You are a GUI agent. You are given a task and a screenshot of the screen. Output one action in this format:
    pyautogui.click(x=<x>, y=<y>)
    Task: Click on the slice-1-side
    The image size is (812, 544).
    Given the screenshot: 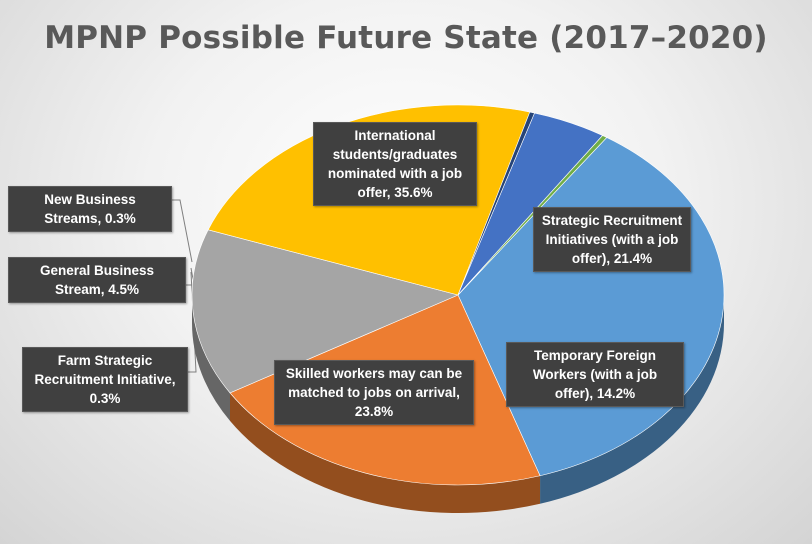 What is the action you would take?
    pyautogui.click(x=385, y=452)
    